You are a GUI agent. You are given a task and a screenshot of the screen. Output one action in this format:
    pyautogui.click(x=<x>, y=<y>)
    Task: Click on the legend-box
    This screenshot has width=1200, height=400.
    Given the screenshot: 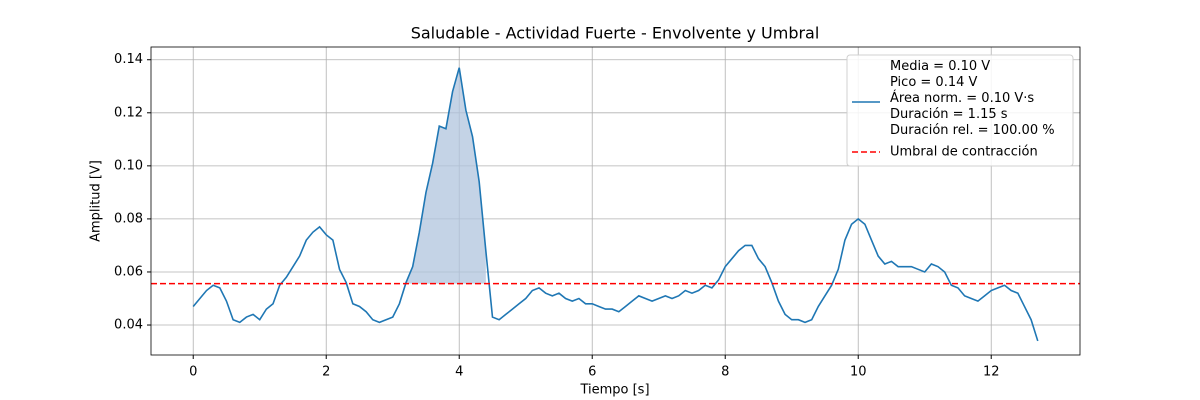 What is the action you would take?
    pyautogui.click(x=960, y=110)
    